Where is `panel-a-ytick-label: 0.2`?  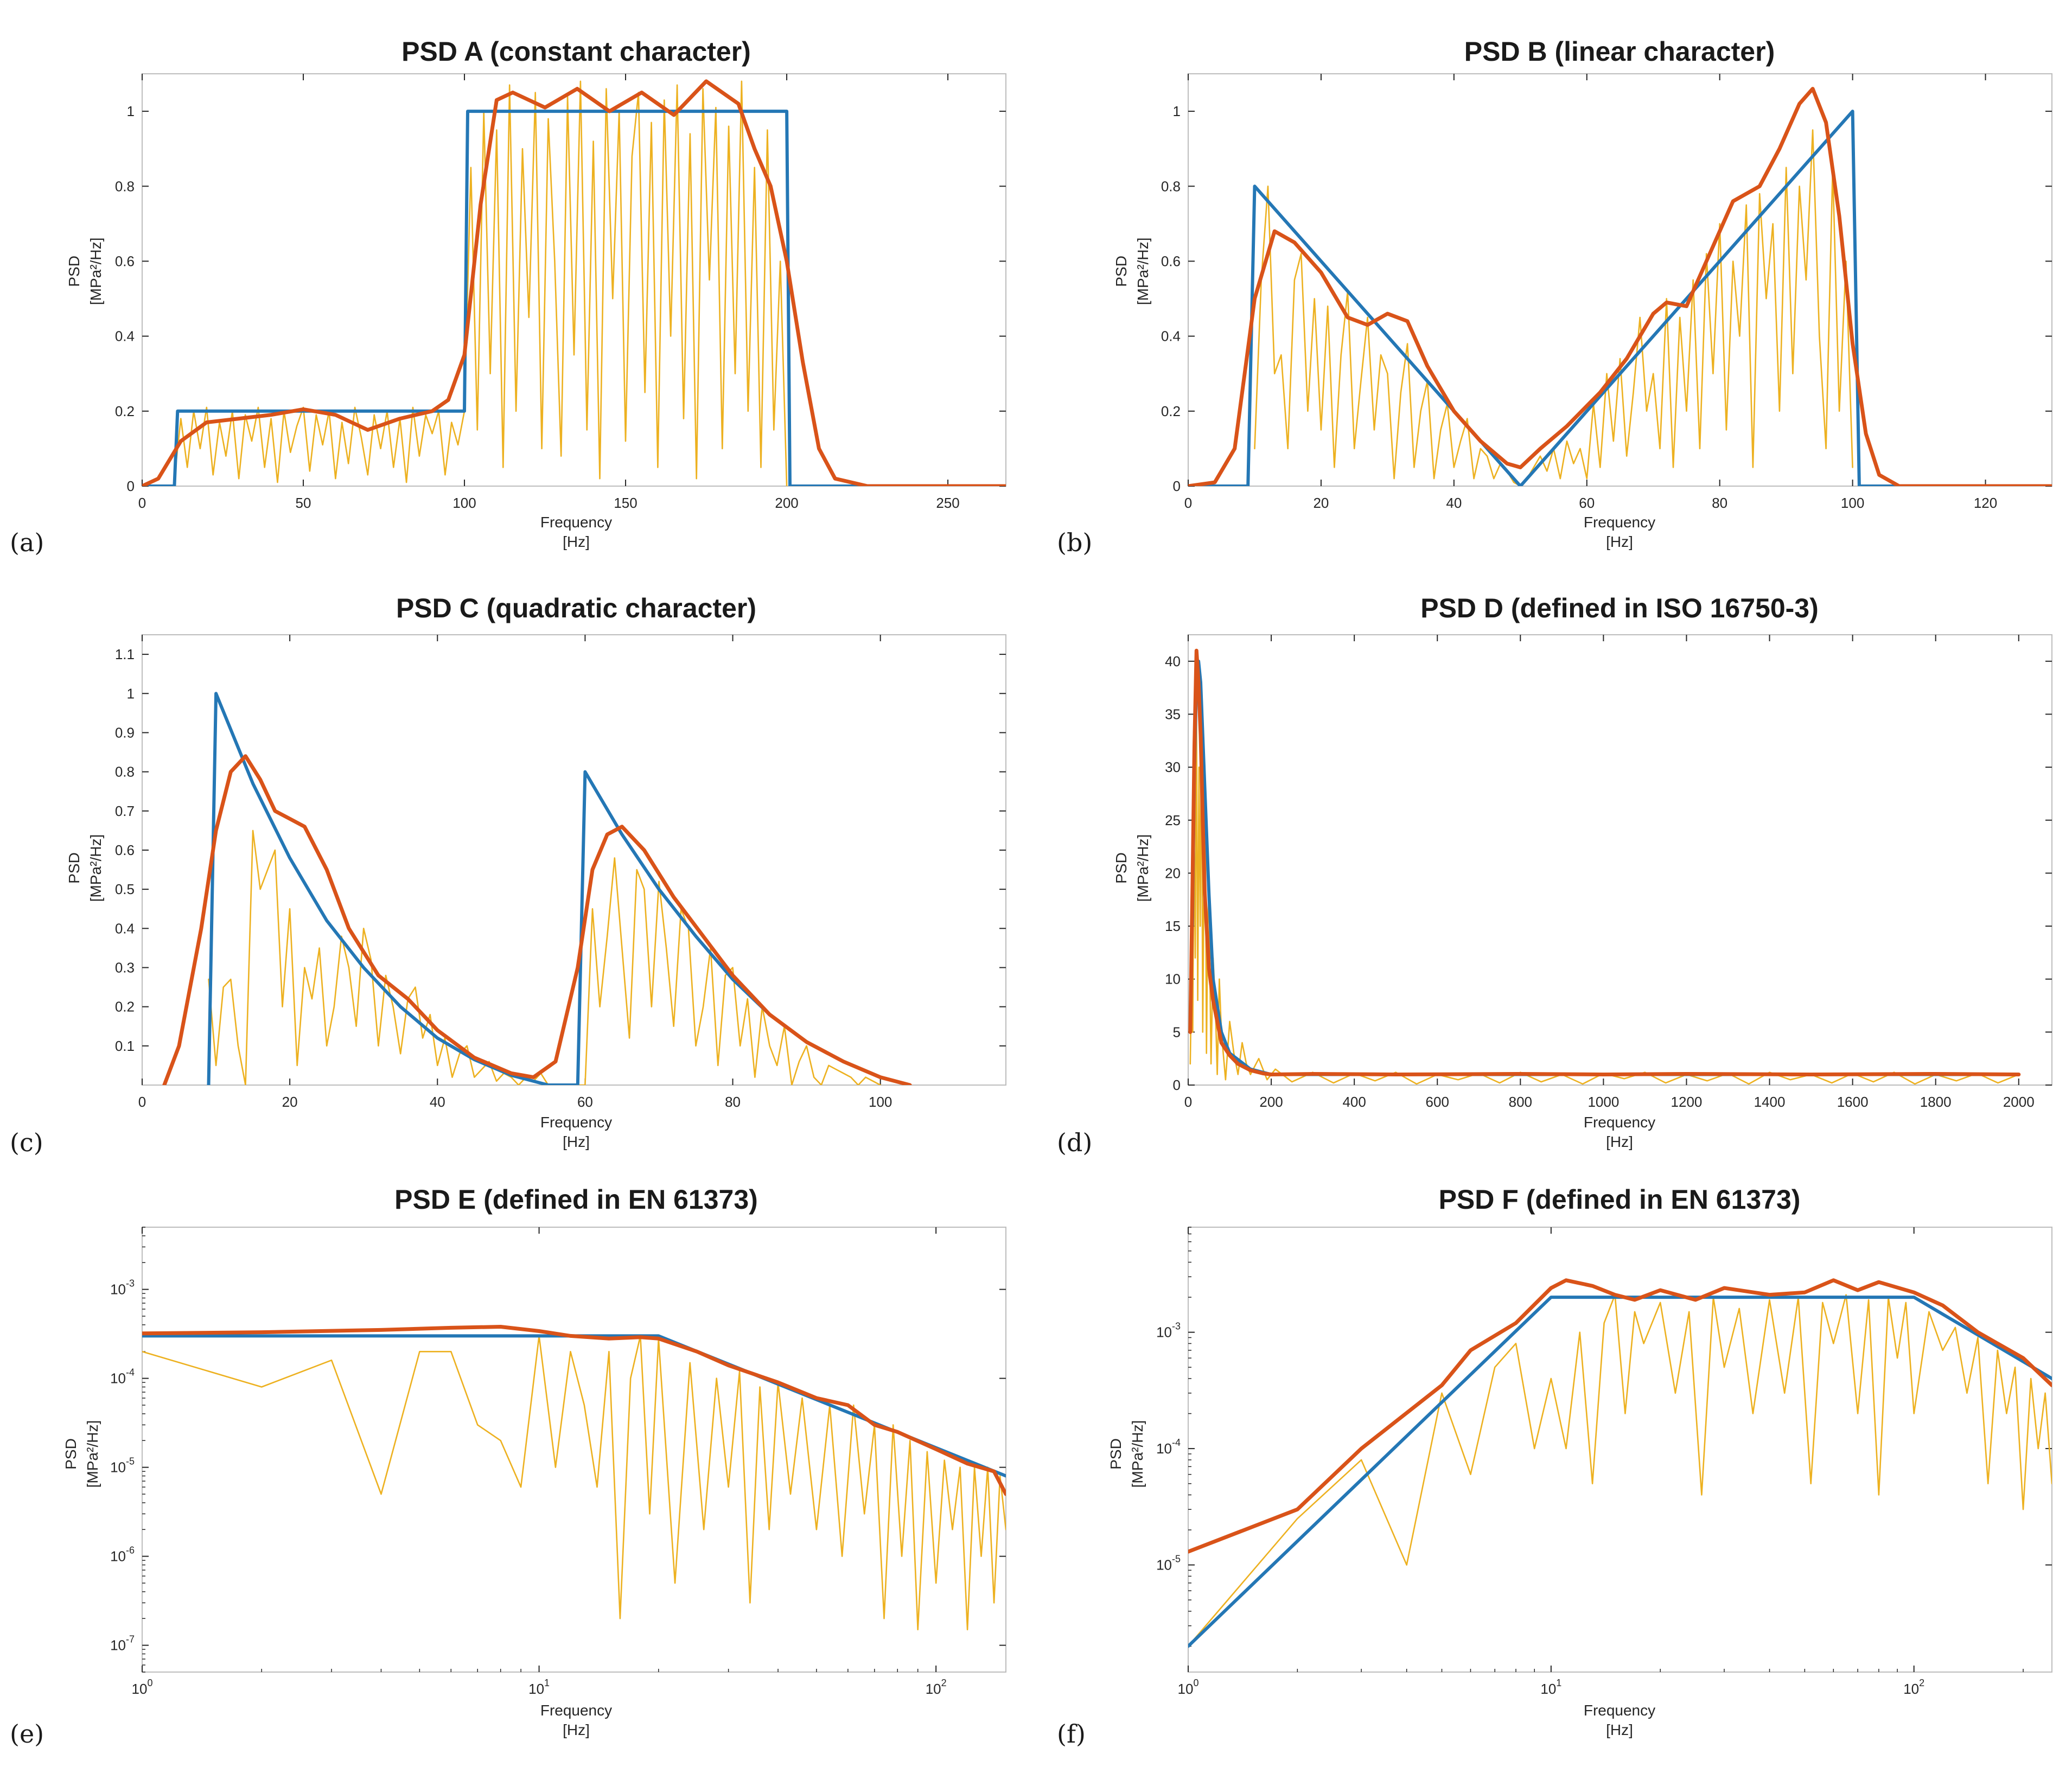
panel-a-ytick-label: 0.2 is located at coordinates (125, 411).